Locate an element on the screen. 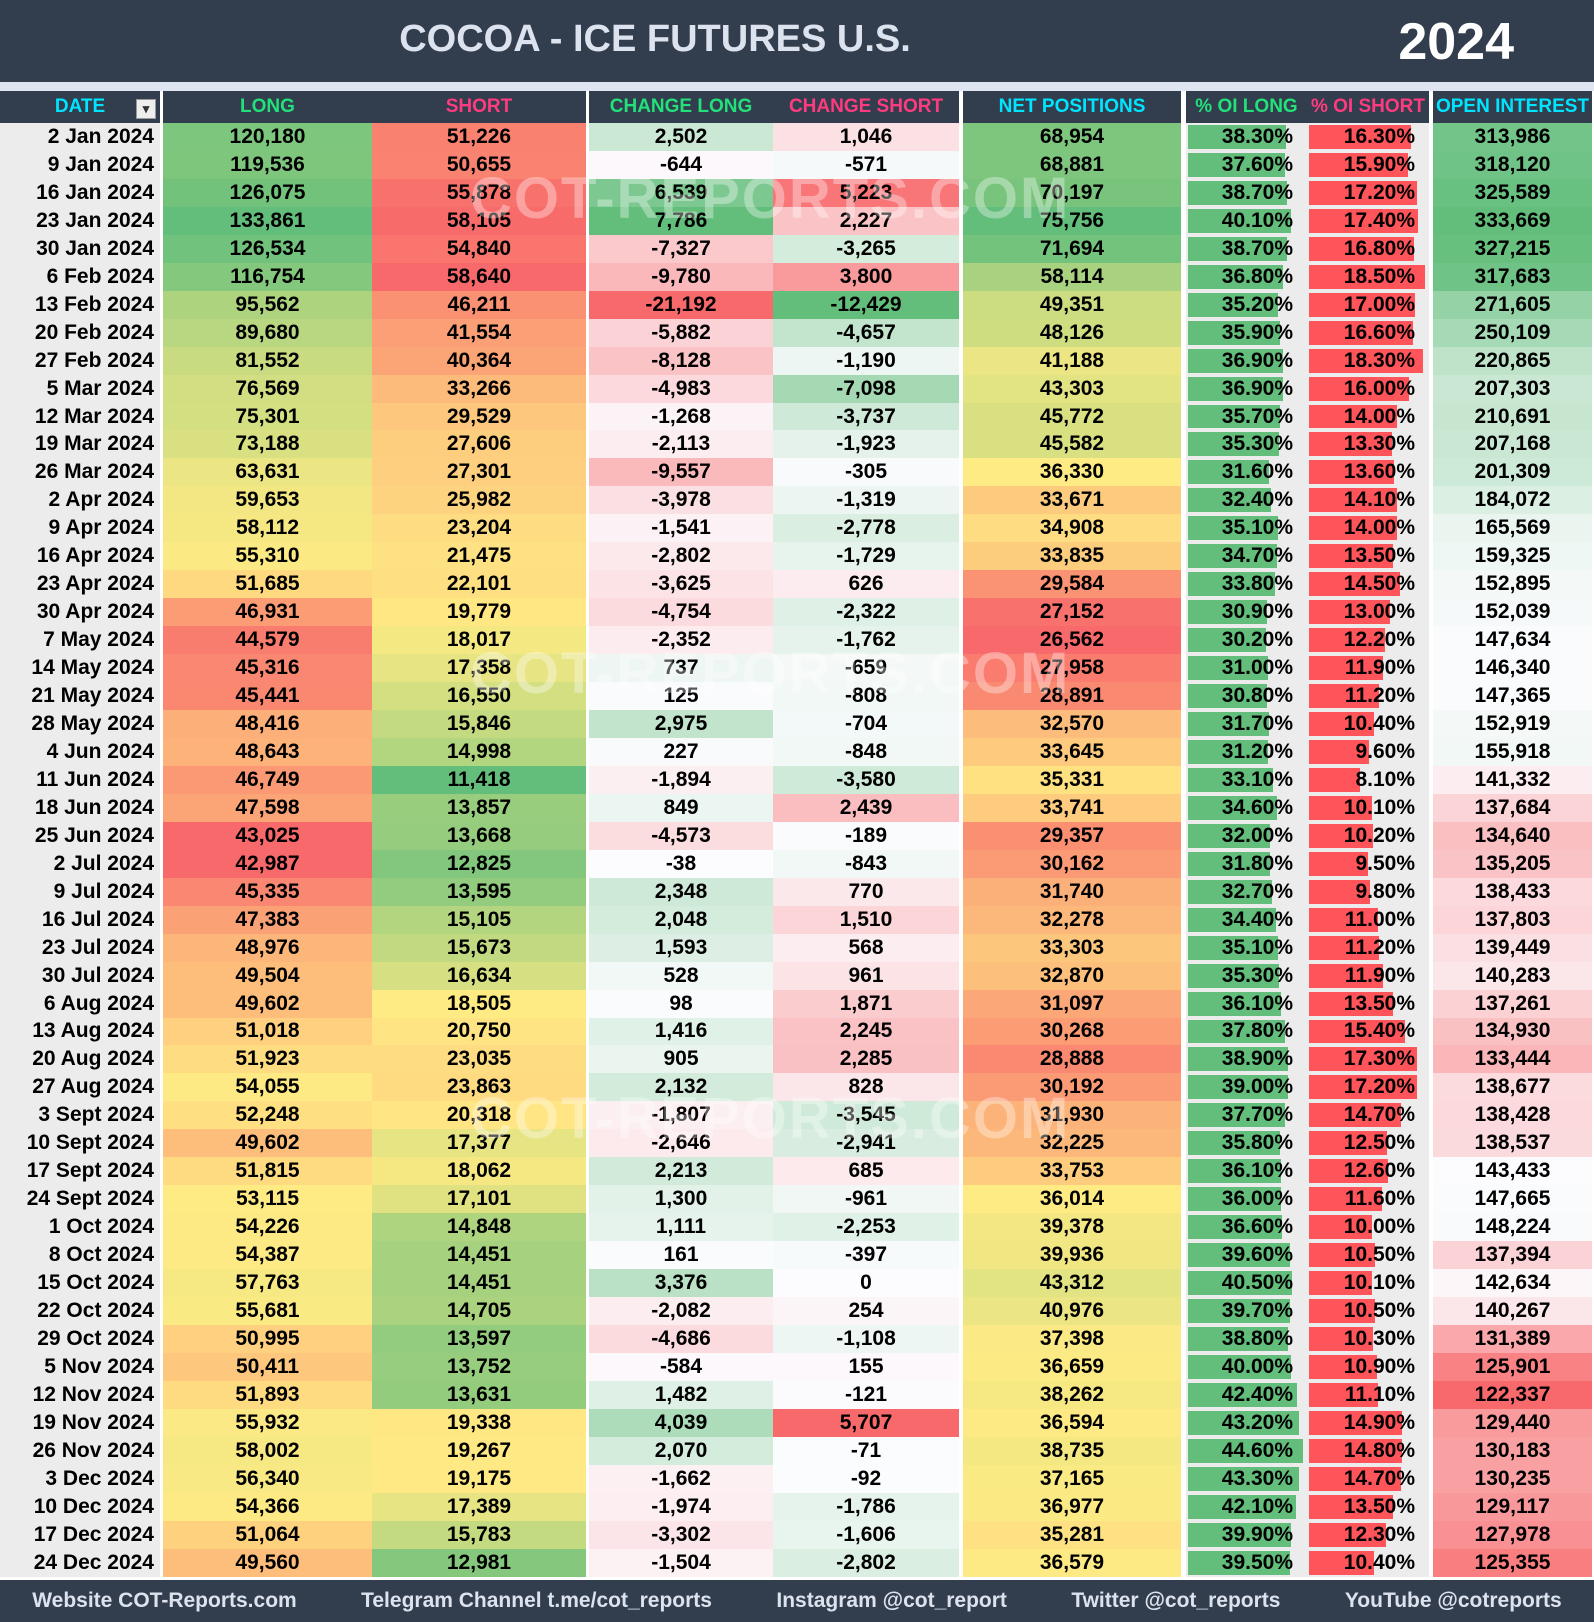  cell-change-long: 161 is located at coordinates (681, 1255).